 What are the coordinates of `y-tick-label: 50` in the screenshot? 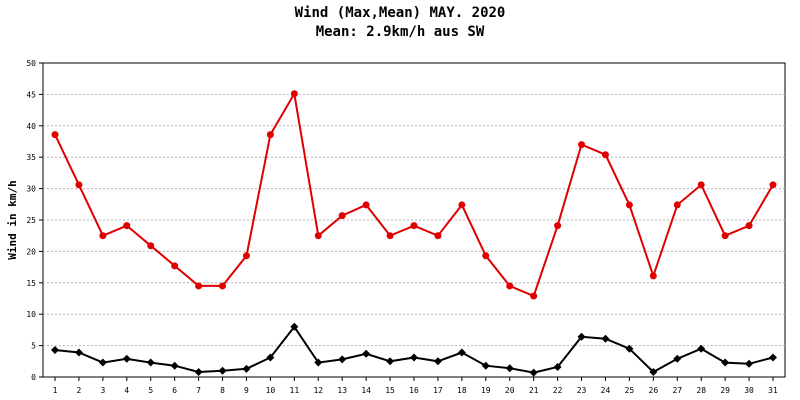 It's located at (31, 63).